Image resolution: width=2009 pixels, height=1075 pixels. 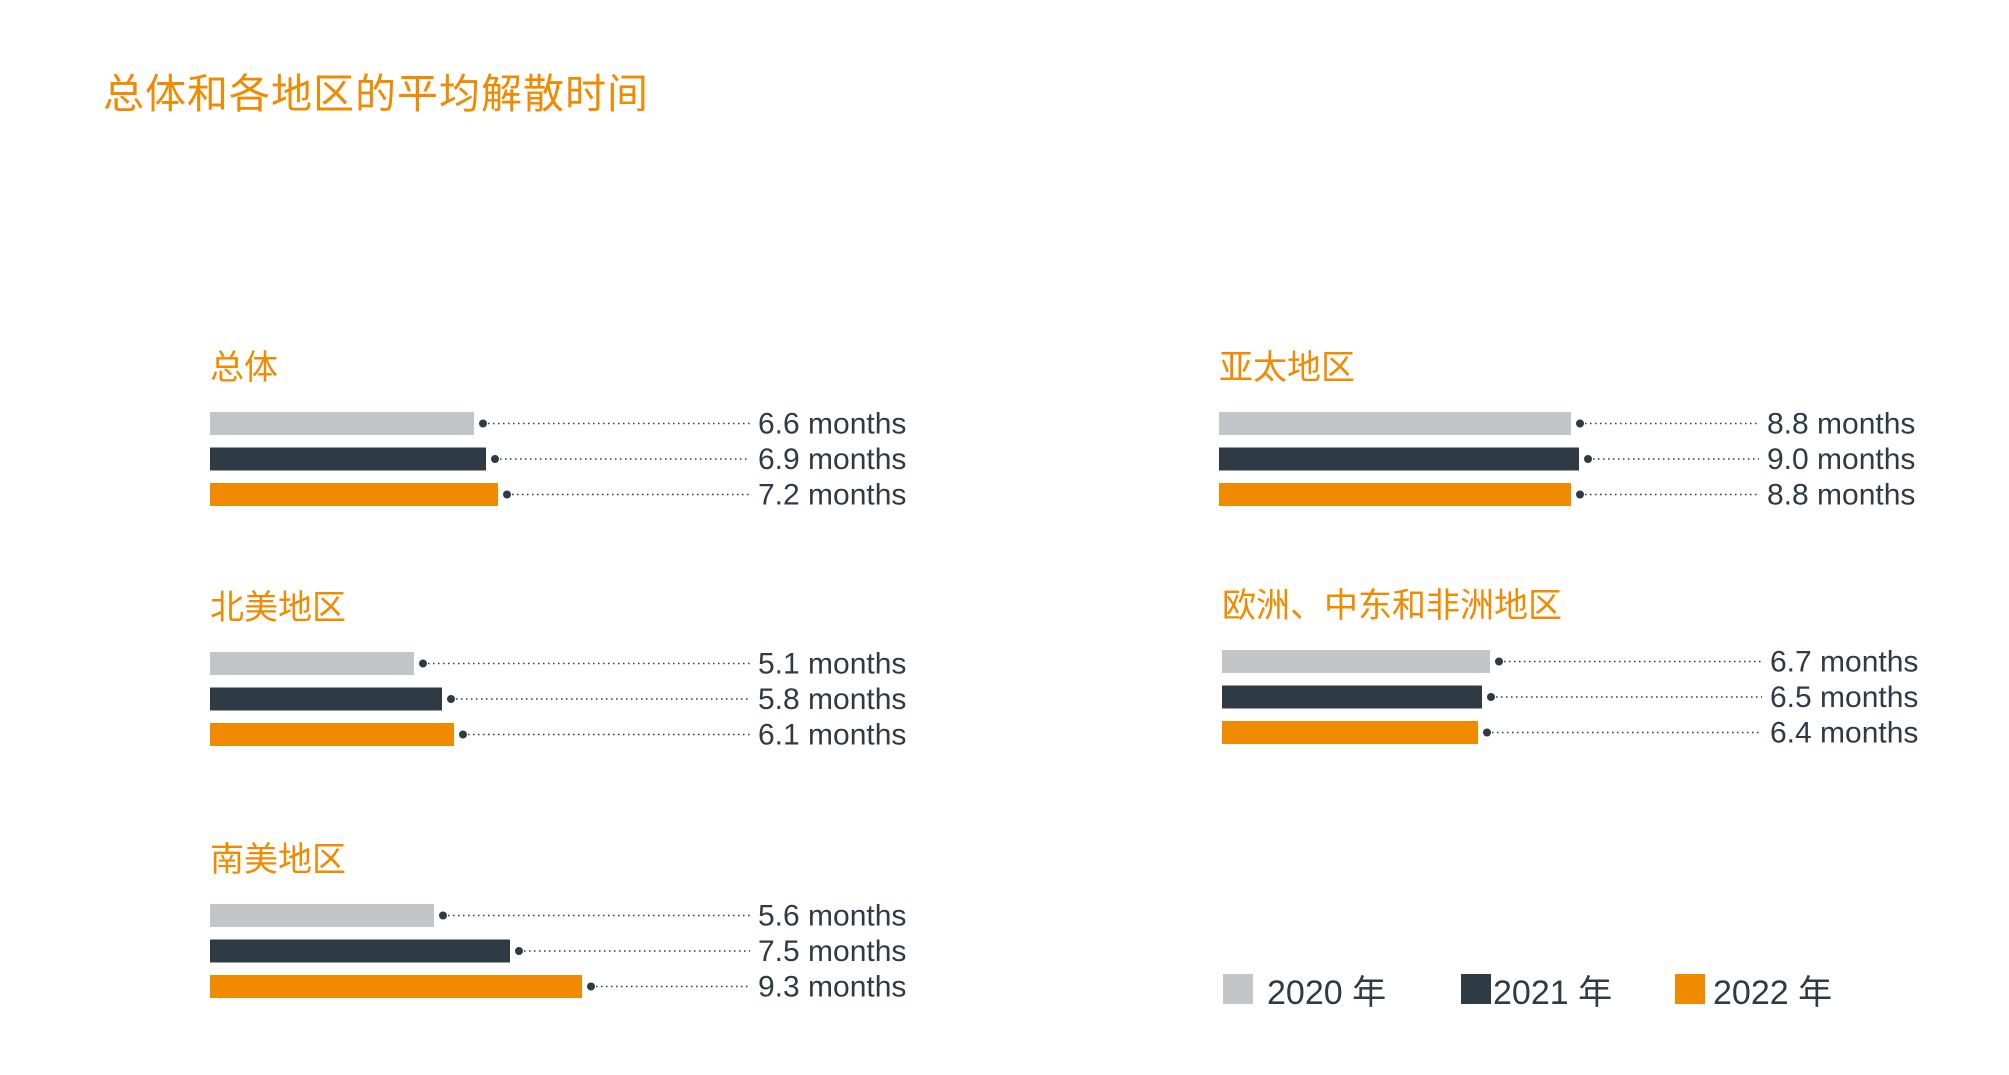 What do you see at coordinates (1773, 992) in the screenshot?
I see `legend-label: 2022 年` at bounding box center [1773, 992].